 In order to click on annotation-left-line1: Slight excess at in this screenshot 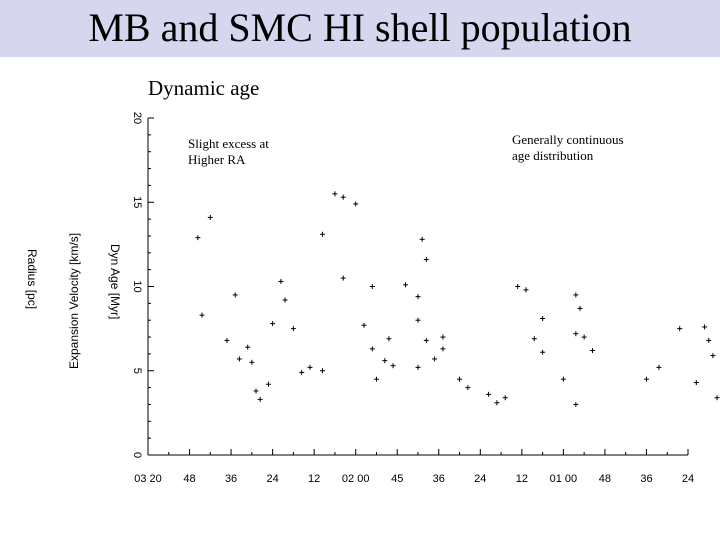, I will do `click(228, 143)`.